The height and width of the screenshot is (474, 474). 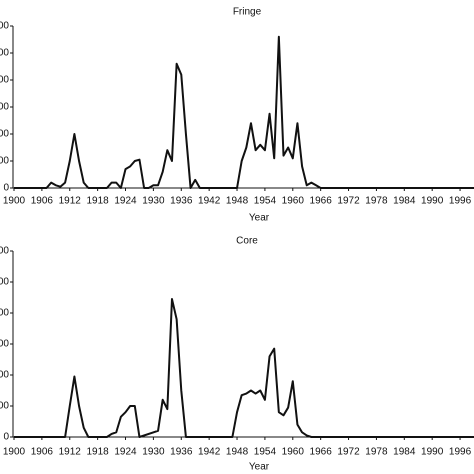 What do you see at coordinates (247, 241) in the screenshot?
I see `chart-title: Core` at bounding box center [247, 241].